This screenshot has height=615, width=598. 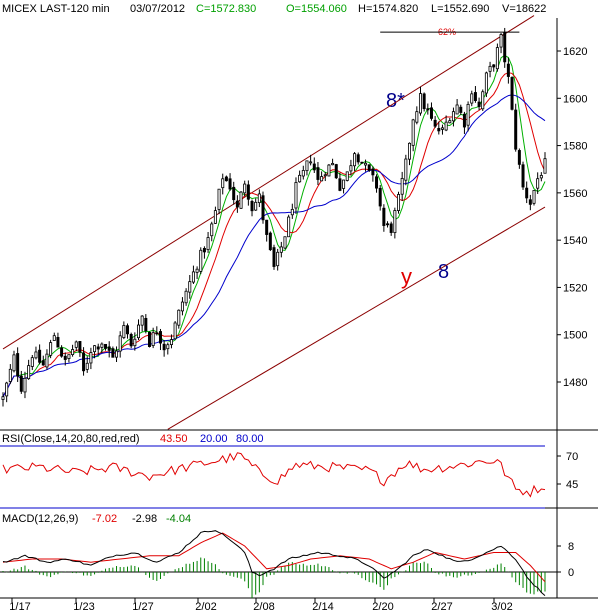 What do you see at coordinates (71, 439) in the screenshot?
I see `rsi-name-label: RSI(Close,14,20,80,red,red)` at bounding box center [71, 439].